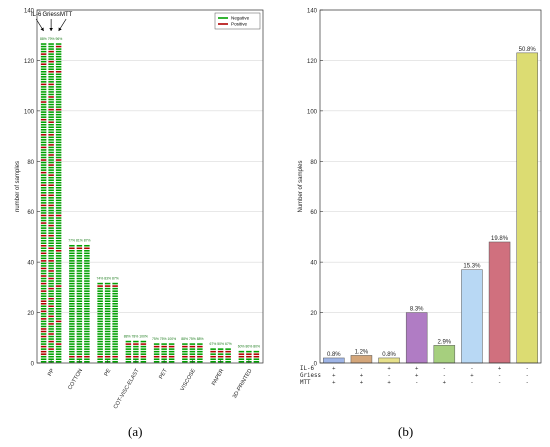  I want to click on x-tick-label: PP, so click(51, 373).